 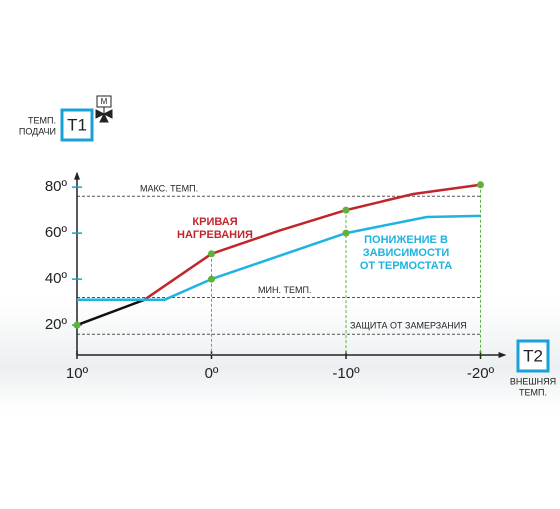 What do you see at coordinates (42, 120) in the screenshot?
I see `y-label: ТЕМП.` at bounding box center [42, 120].